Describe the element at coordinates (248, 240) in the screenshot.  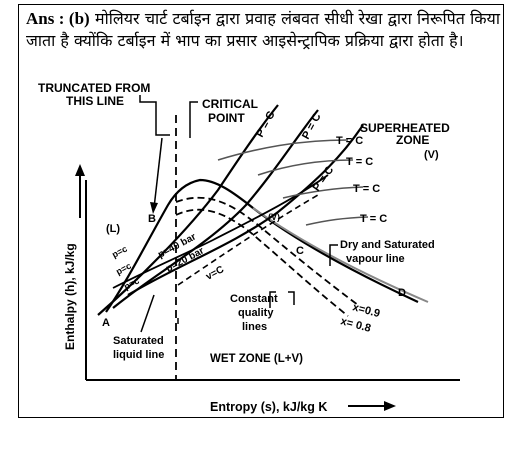
I see `volume-line` at that location.